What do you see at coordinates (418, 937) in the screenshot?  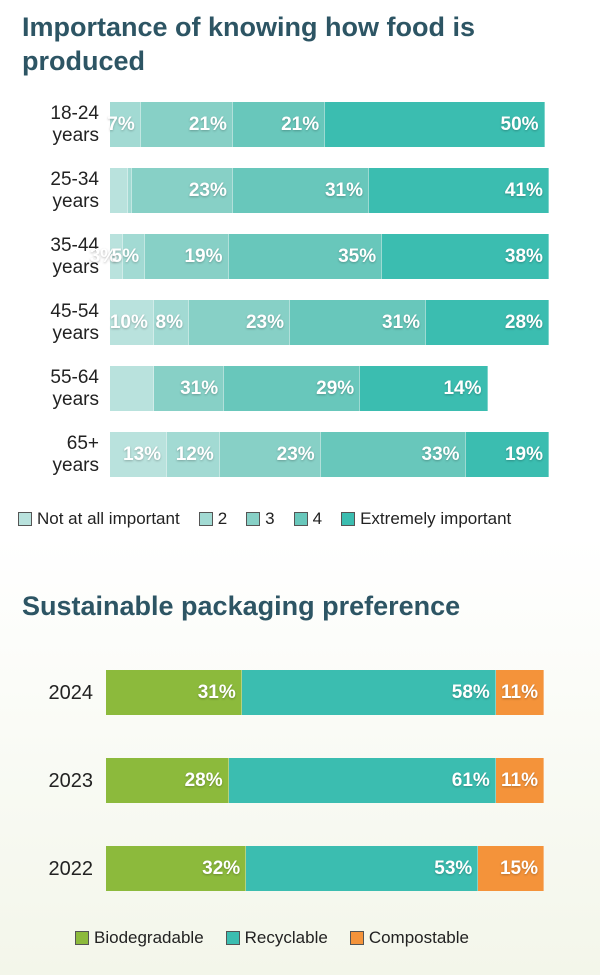 I see `legend-label: Compostable` at bounding box center [418, 937].